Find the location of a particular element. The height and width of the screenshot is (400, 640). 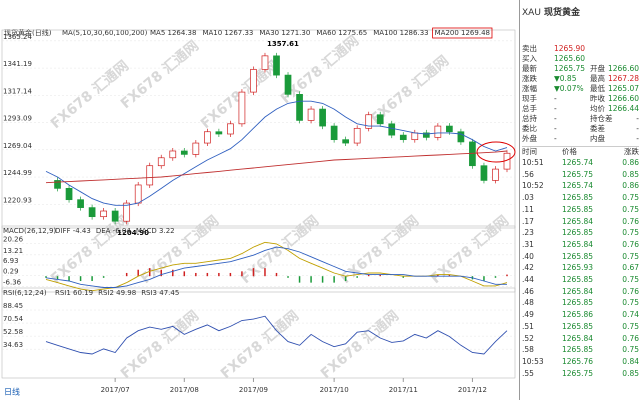

tick-row: .40 1265.85 0.75 is located at coordinates (580, 257).